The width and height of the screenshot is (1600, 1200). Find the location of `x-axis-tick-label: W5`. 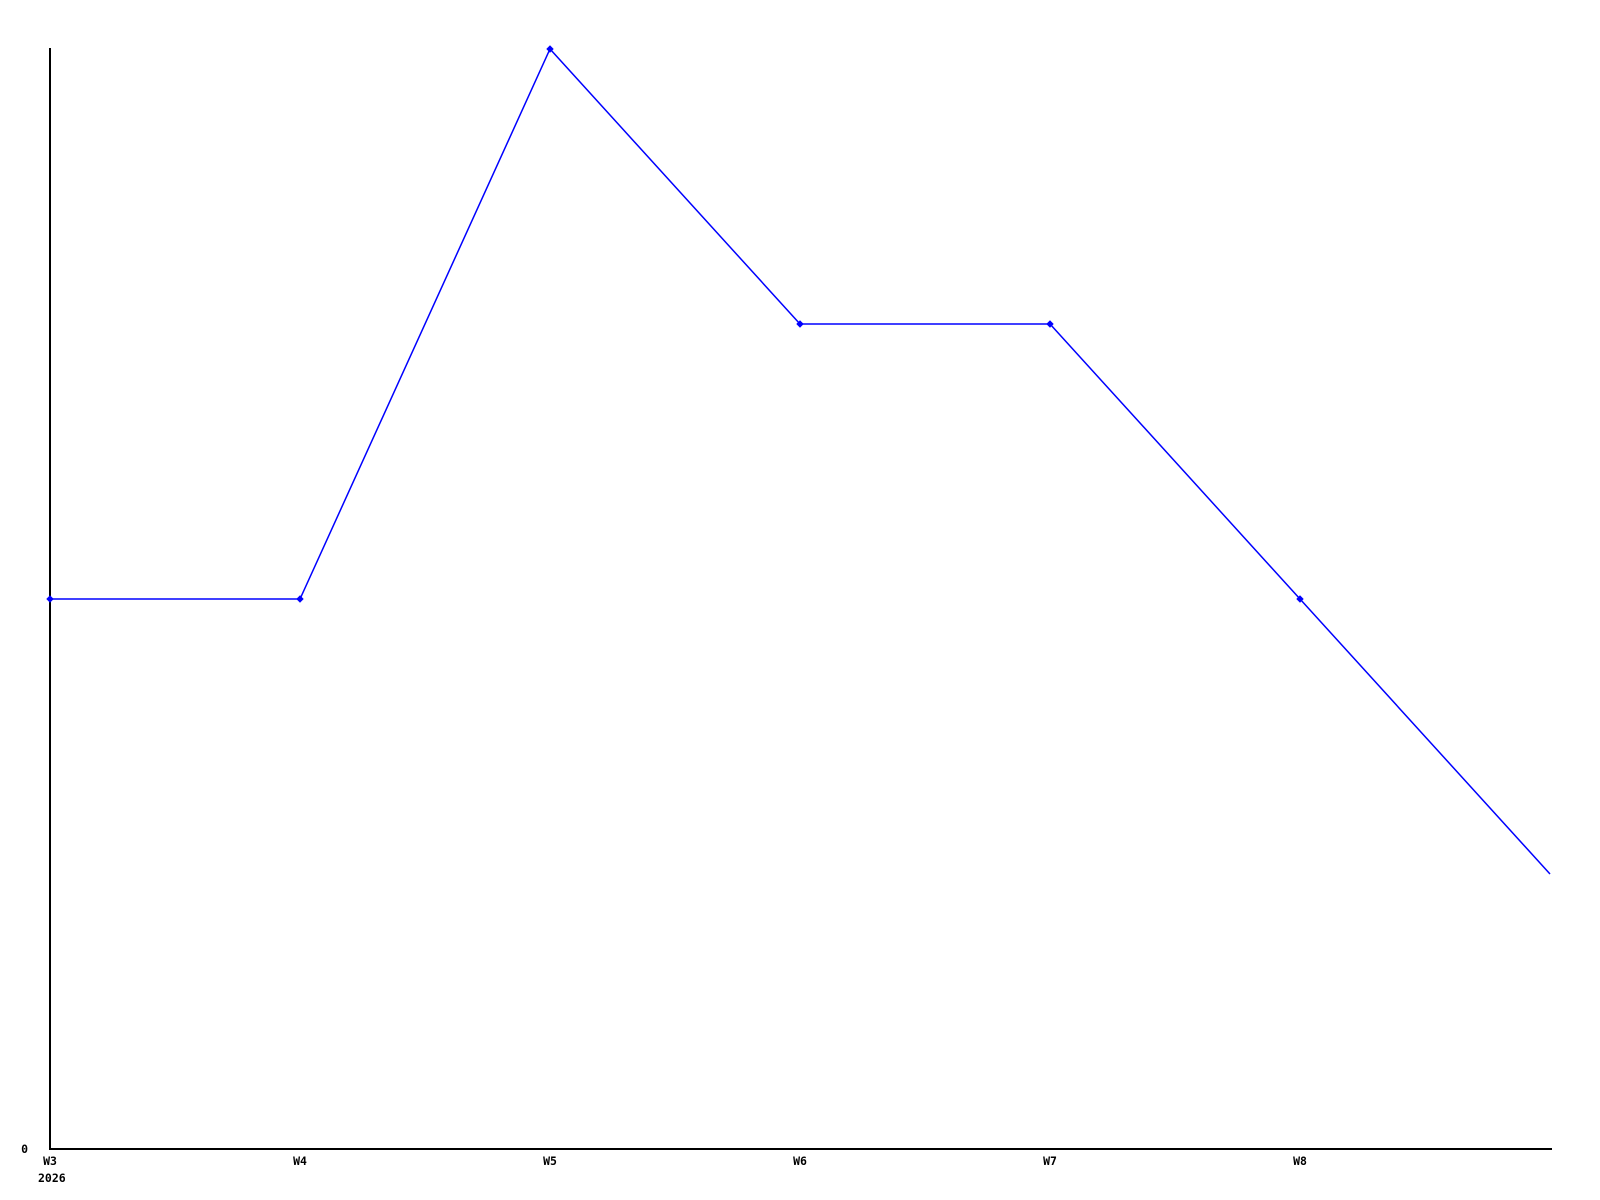

x-axis-tick-label: W5 is located at coordinates (550, 1161).